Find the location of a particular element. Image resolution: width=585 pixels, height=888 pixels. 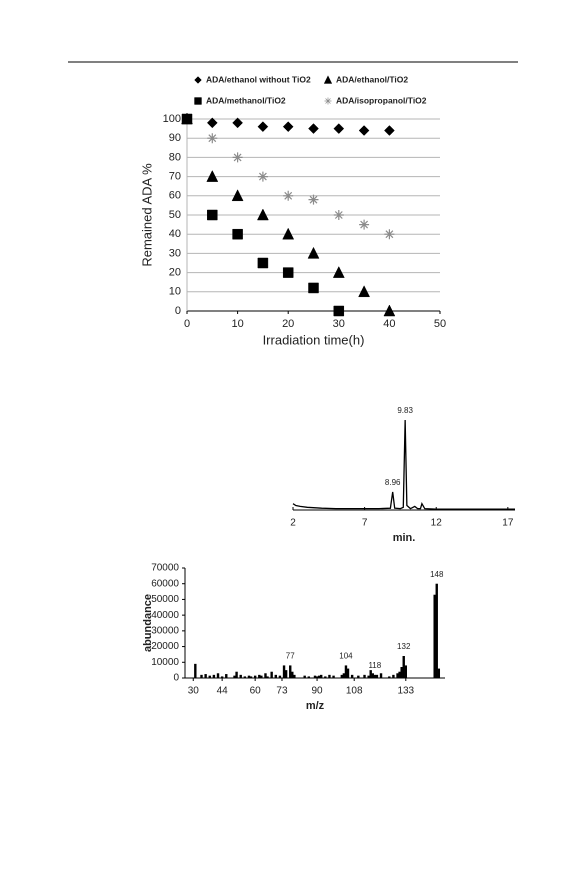

y-tick-label: 70 is located at coordinates (175, 177).